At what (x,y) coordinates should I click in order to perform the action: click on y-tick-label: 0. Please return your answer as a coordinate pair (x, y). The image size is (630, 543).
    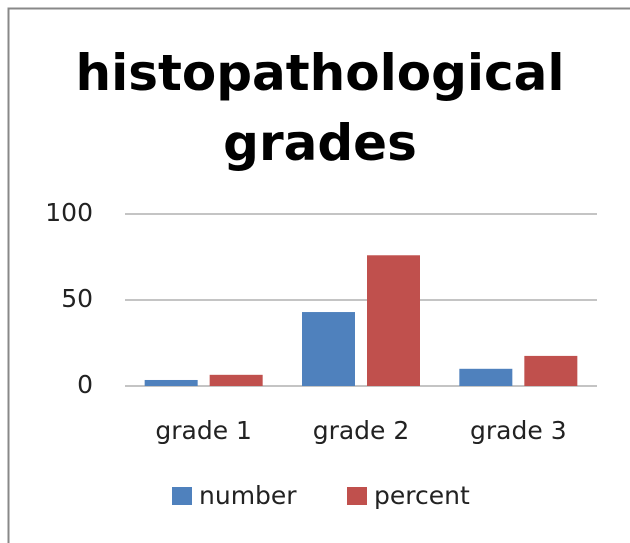
    Looking at the image, I should click on (85, 384).